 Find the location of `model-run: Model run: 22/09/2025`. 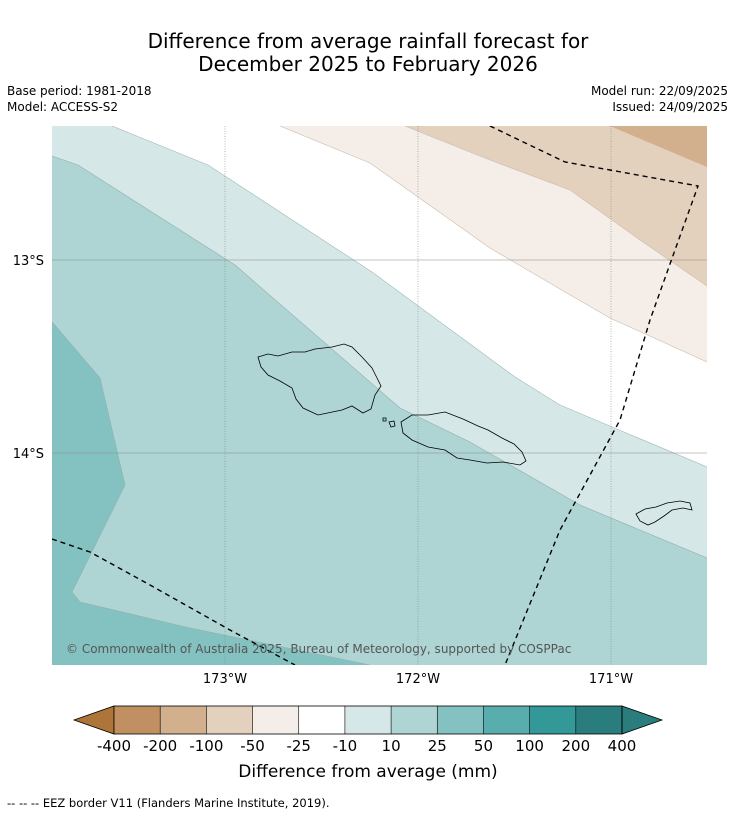

model-run: Model run: 22/09/2025 is located at coordinates (659, 91).